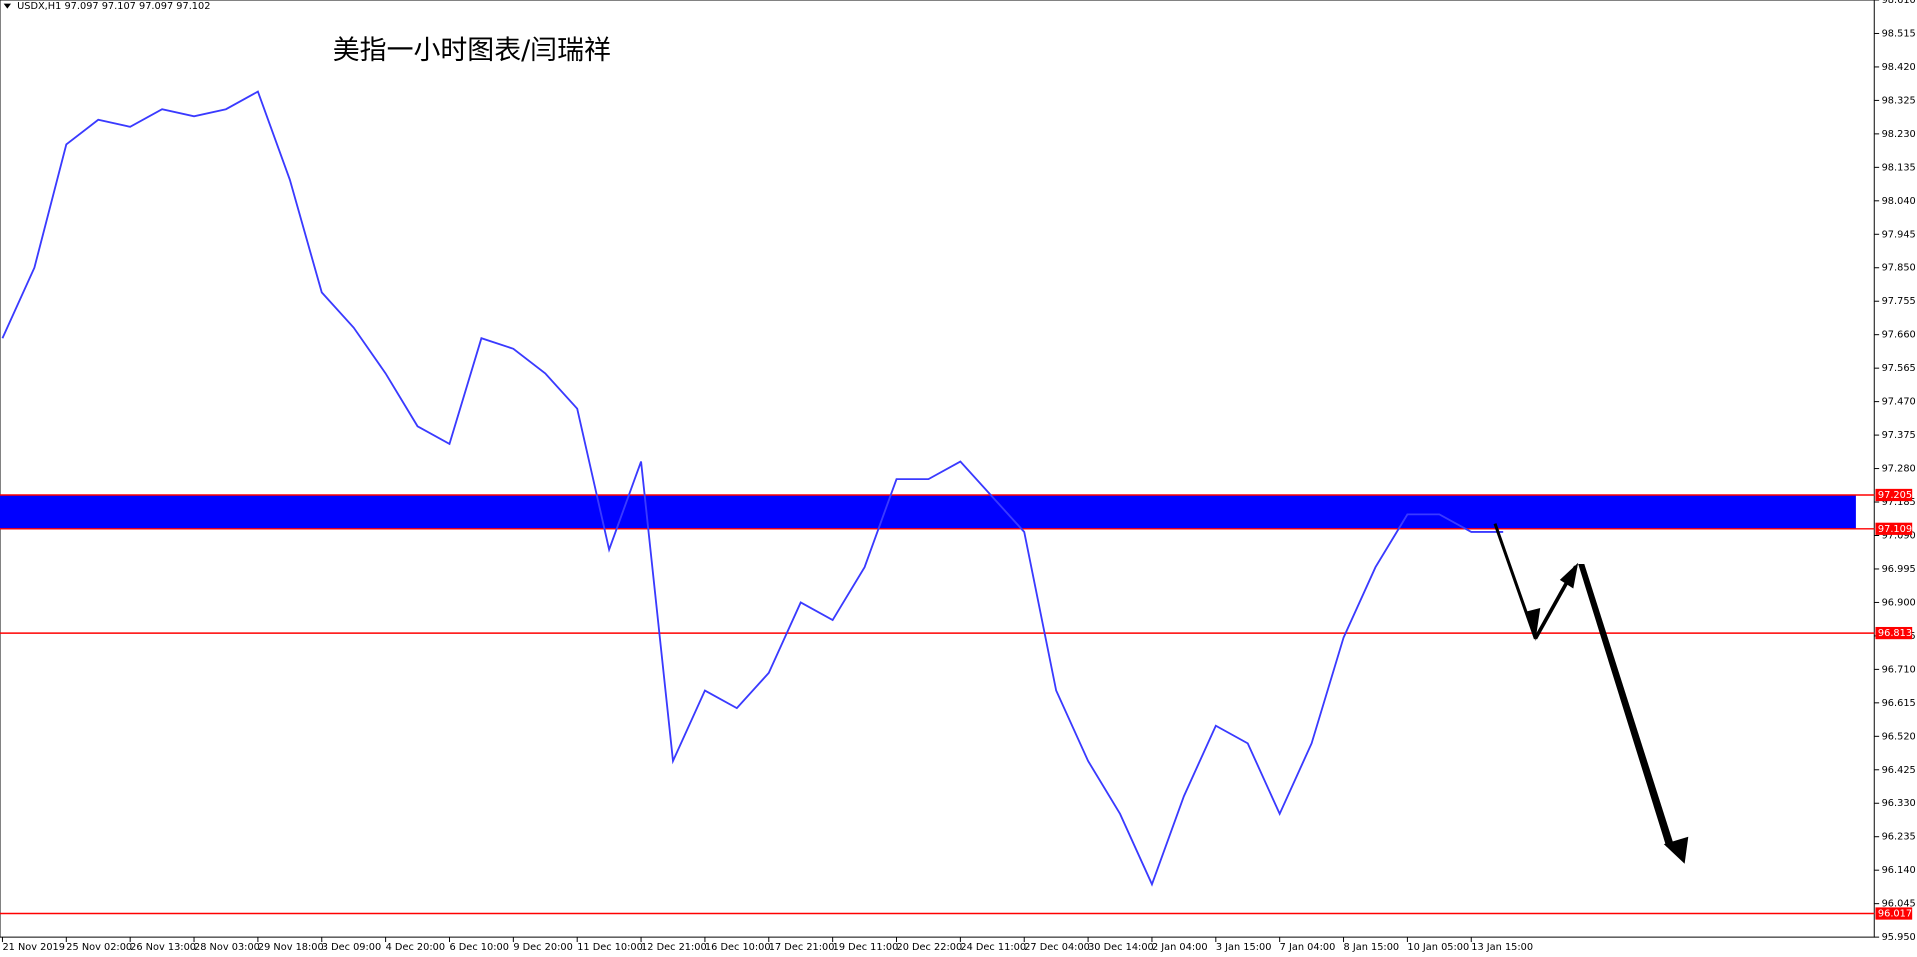 Image resolution: width=1917 pixels, height=957 pixels. What do you see at coordinates (802, 947) in the screenshot?
I see `x-tick-label: 17 Dec 21:00` at bounding box center [802, 947].